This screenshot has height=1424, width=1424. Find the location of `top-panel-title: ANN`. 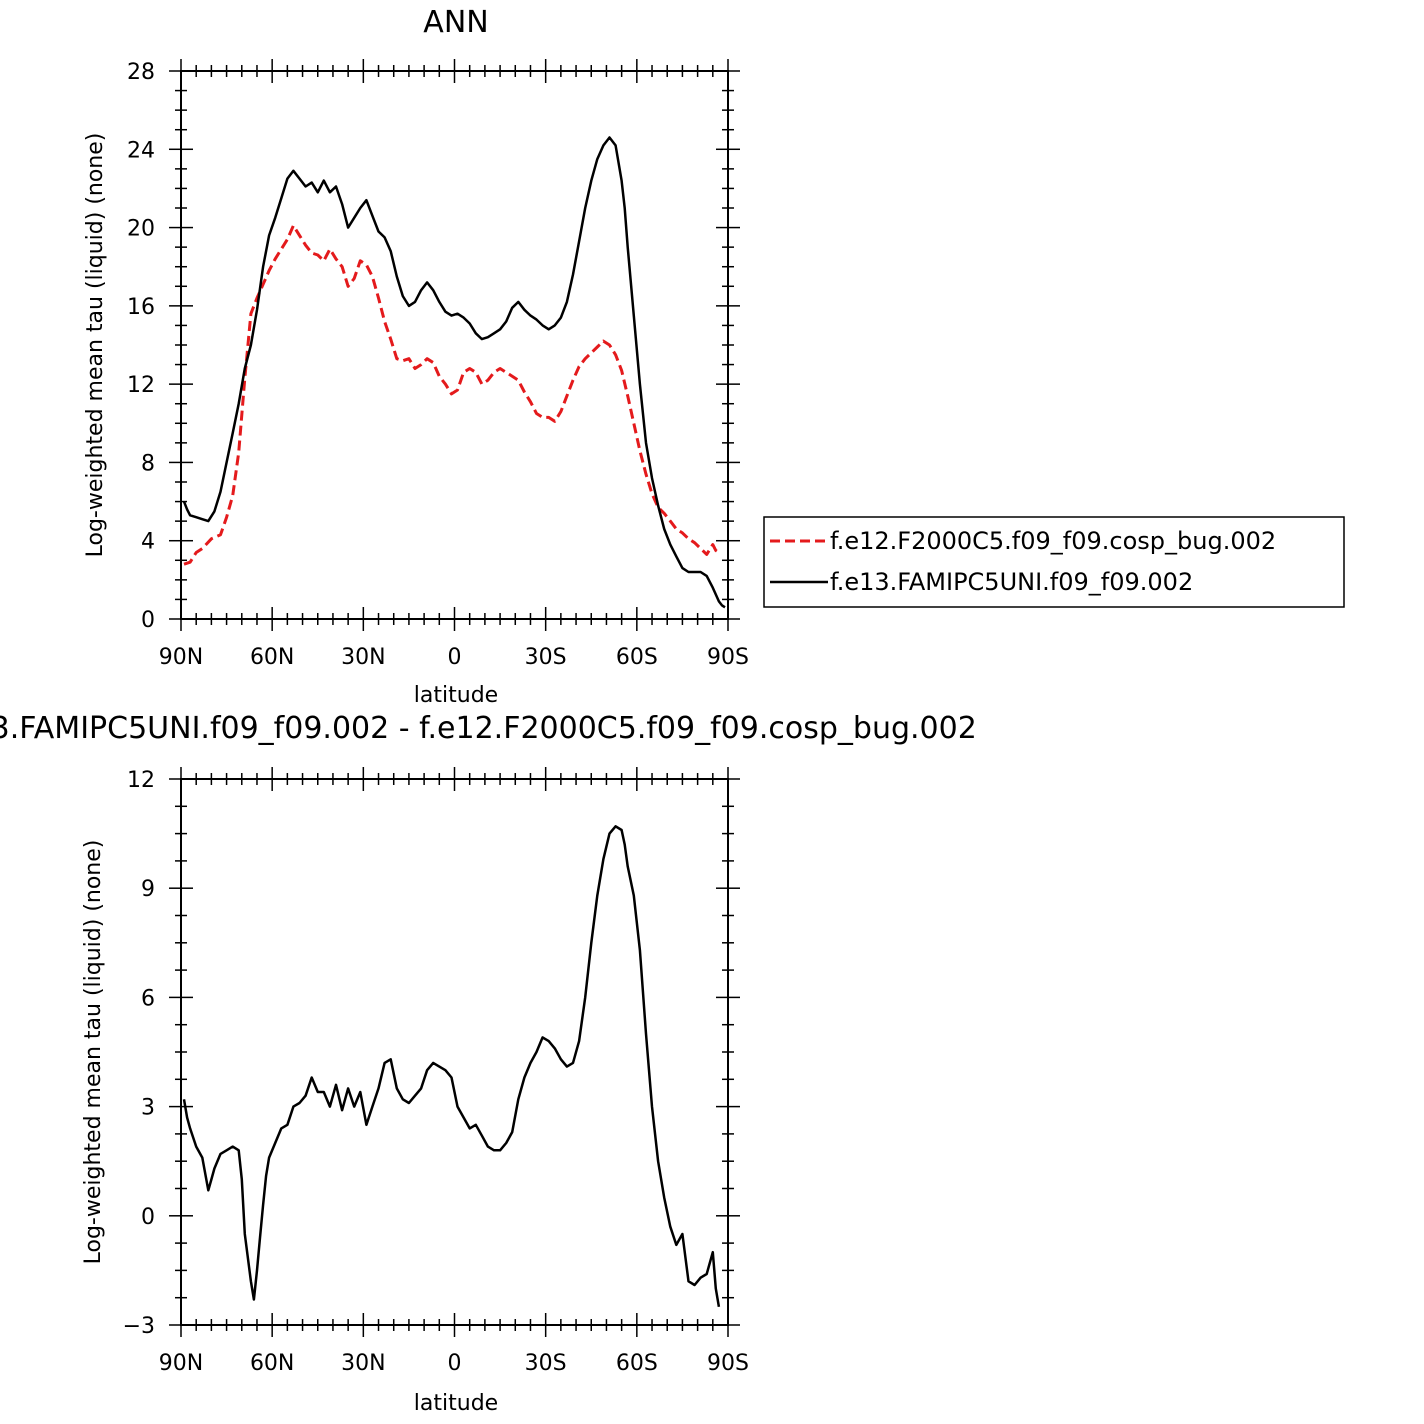

top-panel-title: ANN is located at coordinates (455, 22).